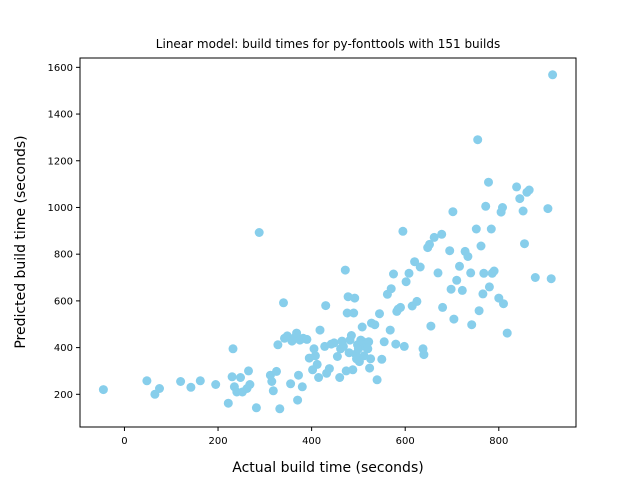 This screenshot has height=480, width=640. What do you see at coordinates (498, 441) in the screenshot?
I see `x-tick-label: 800` at bounding box center [498, 441].